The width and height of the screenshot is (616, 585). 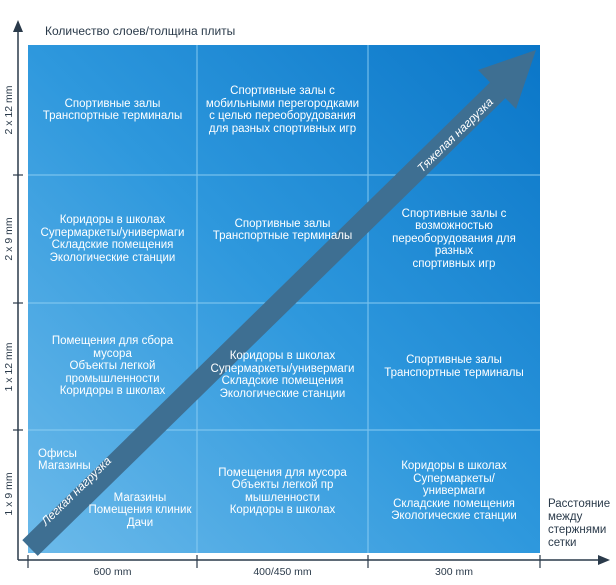 I want to click on cell-r3c0-lower: Магазины Помещения клиник Дачи, so click(x=140, y=510).